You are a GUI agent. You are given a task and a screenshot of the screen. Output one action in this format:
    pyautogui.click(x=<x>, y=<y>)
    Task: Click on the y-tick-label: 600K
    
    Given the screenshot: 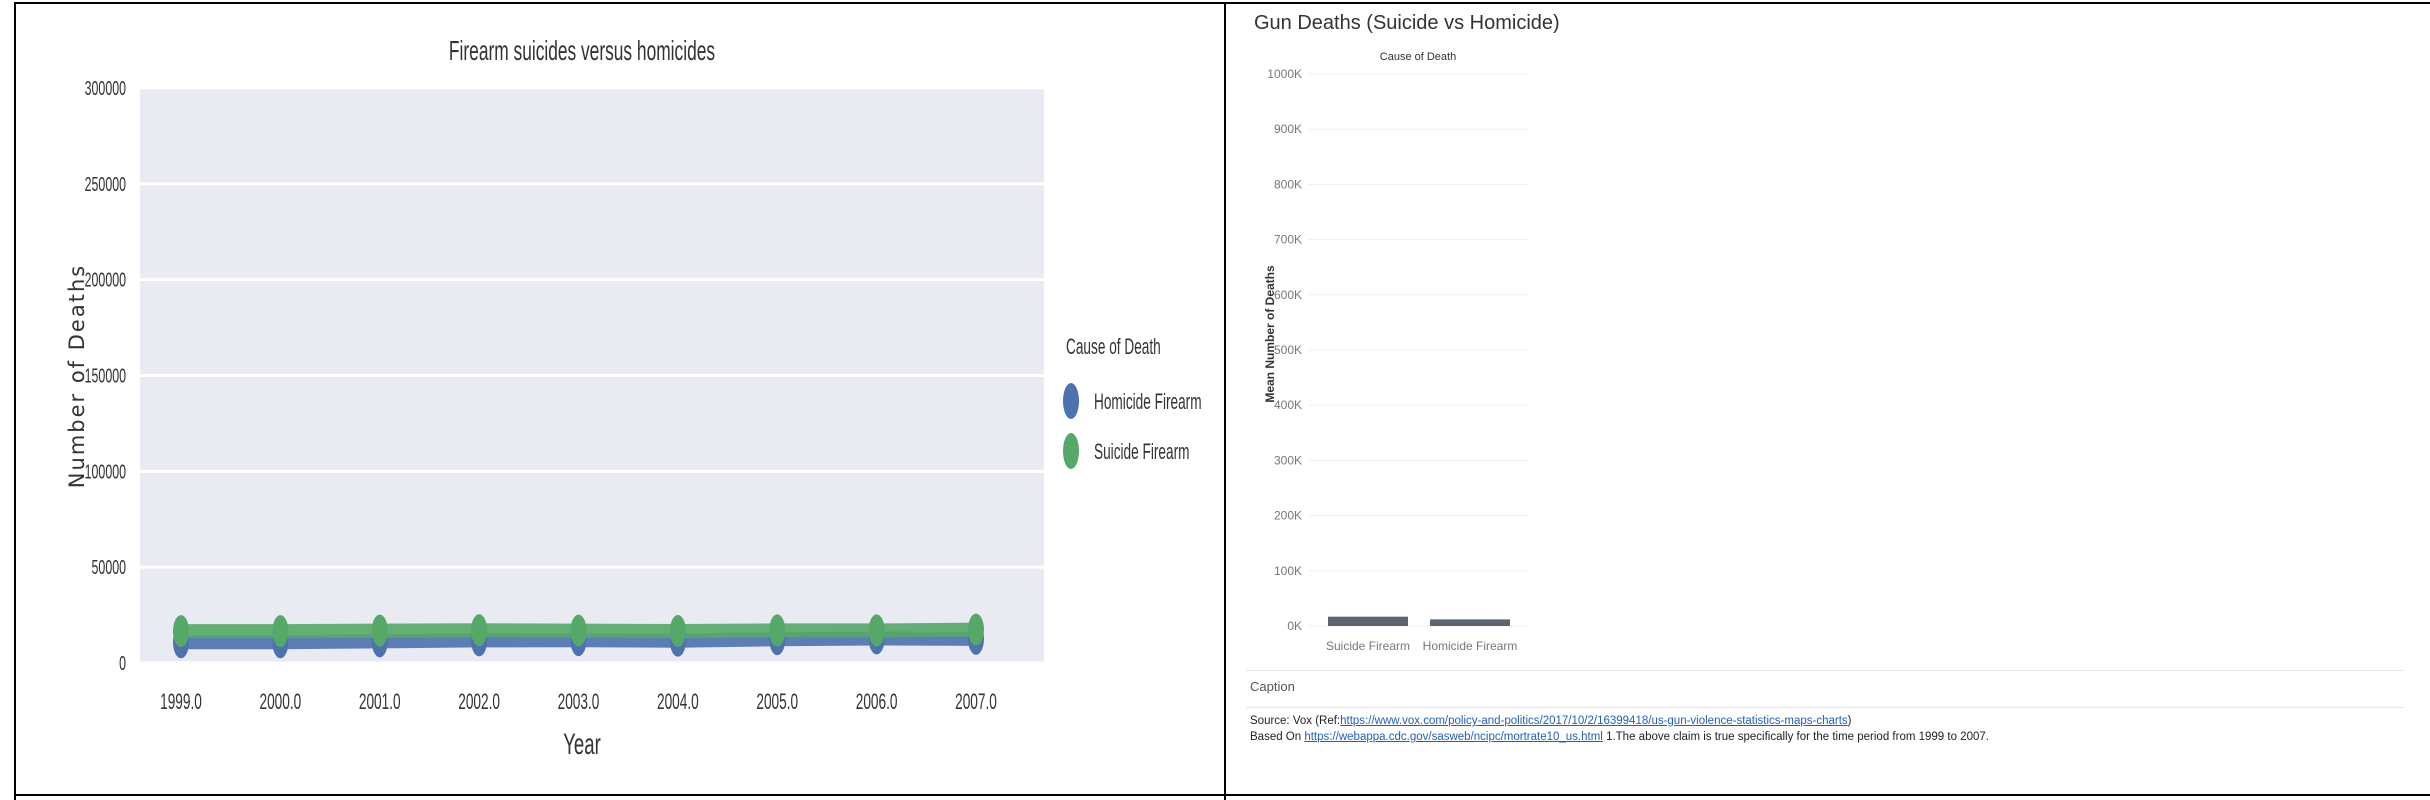 What is the action you would take?
    pyautogui.click(x=1288, y=295)
    